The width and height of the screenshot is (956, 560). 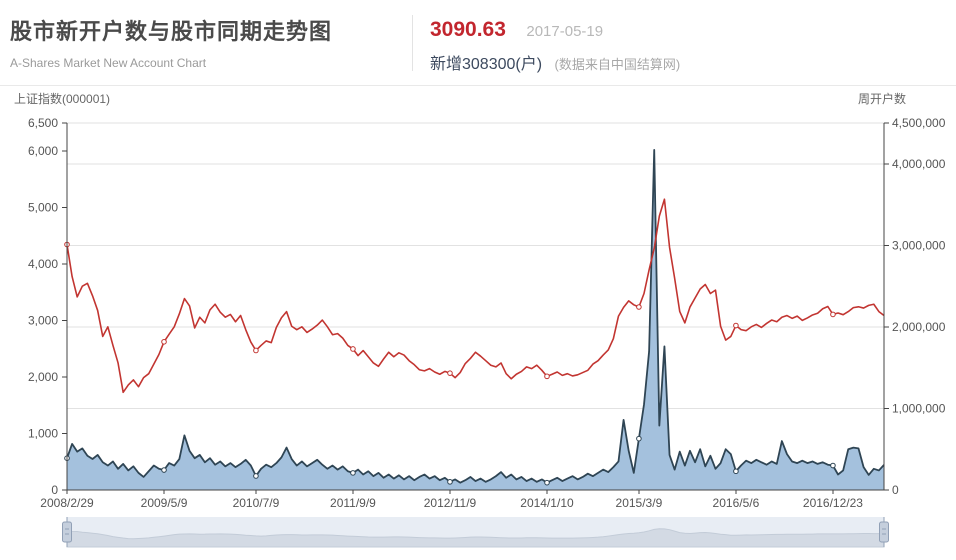 What do you see at coordinates (67, 503) in the screenshot?
I see `x-axis-tick-label: 2008/2/29` at bounding box center [67, 503].